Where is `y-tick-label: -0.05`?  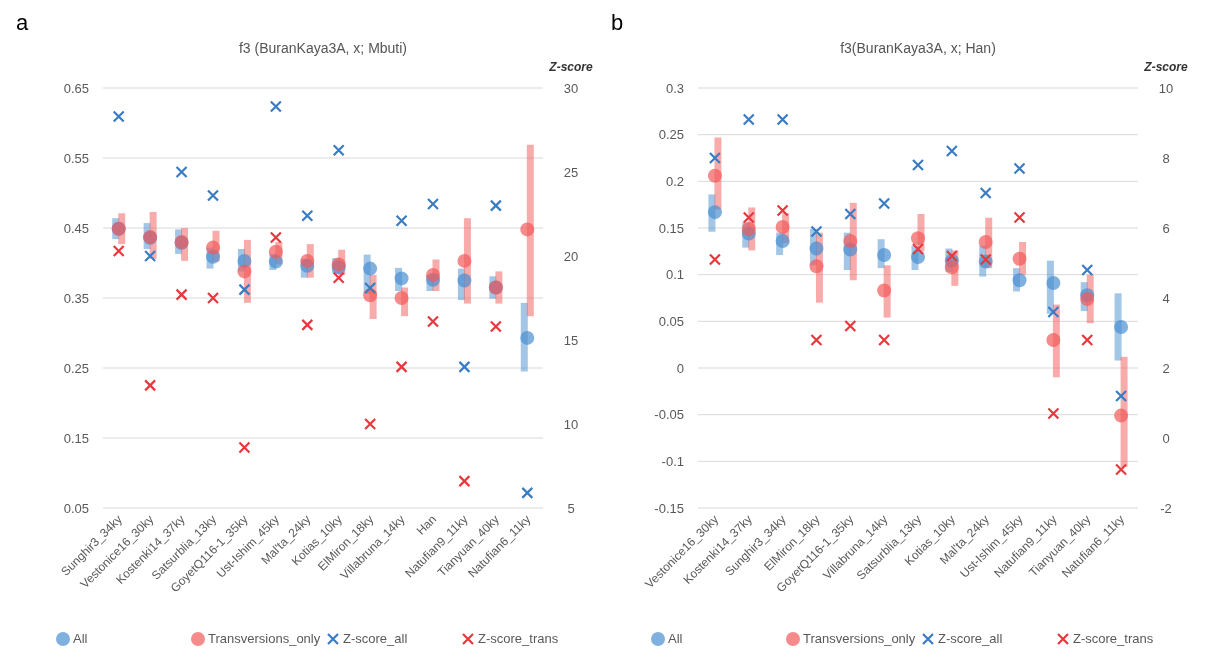 y-tick-label: -0.05 is located at coordinates (669, 415).